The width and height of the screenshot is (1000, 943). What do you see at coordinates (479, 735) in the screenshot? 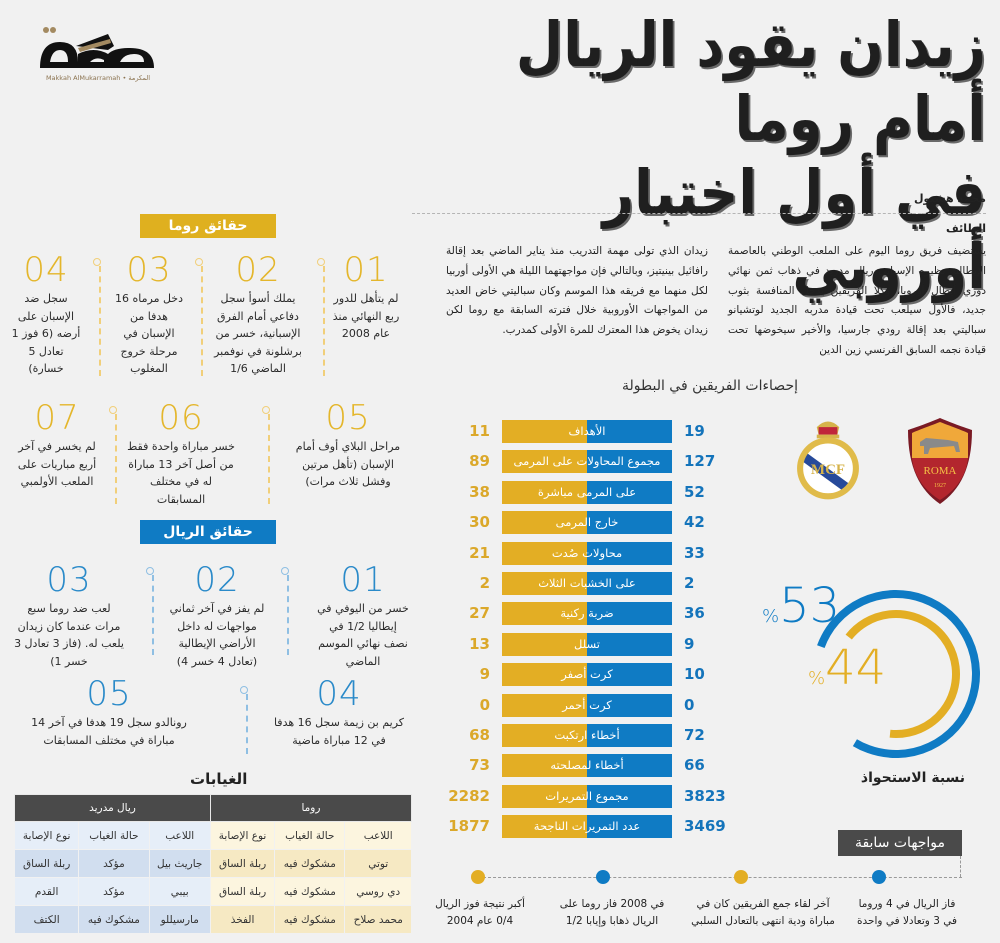
I see `stat-value-real: 68` at bounding box center [479, 735].